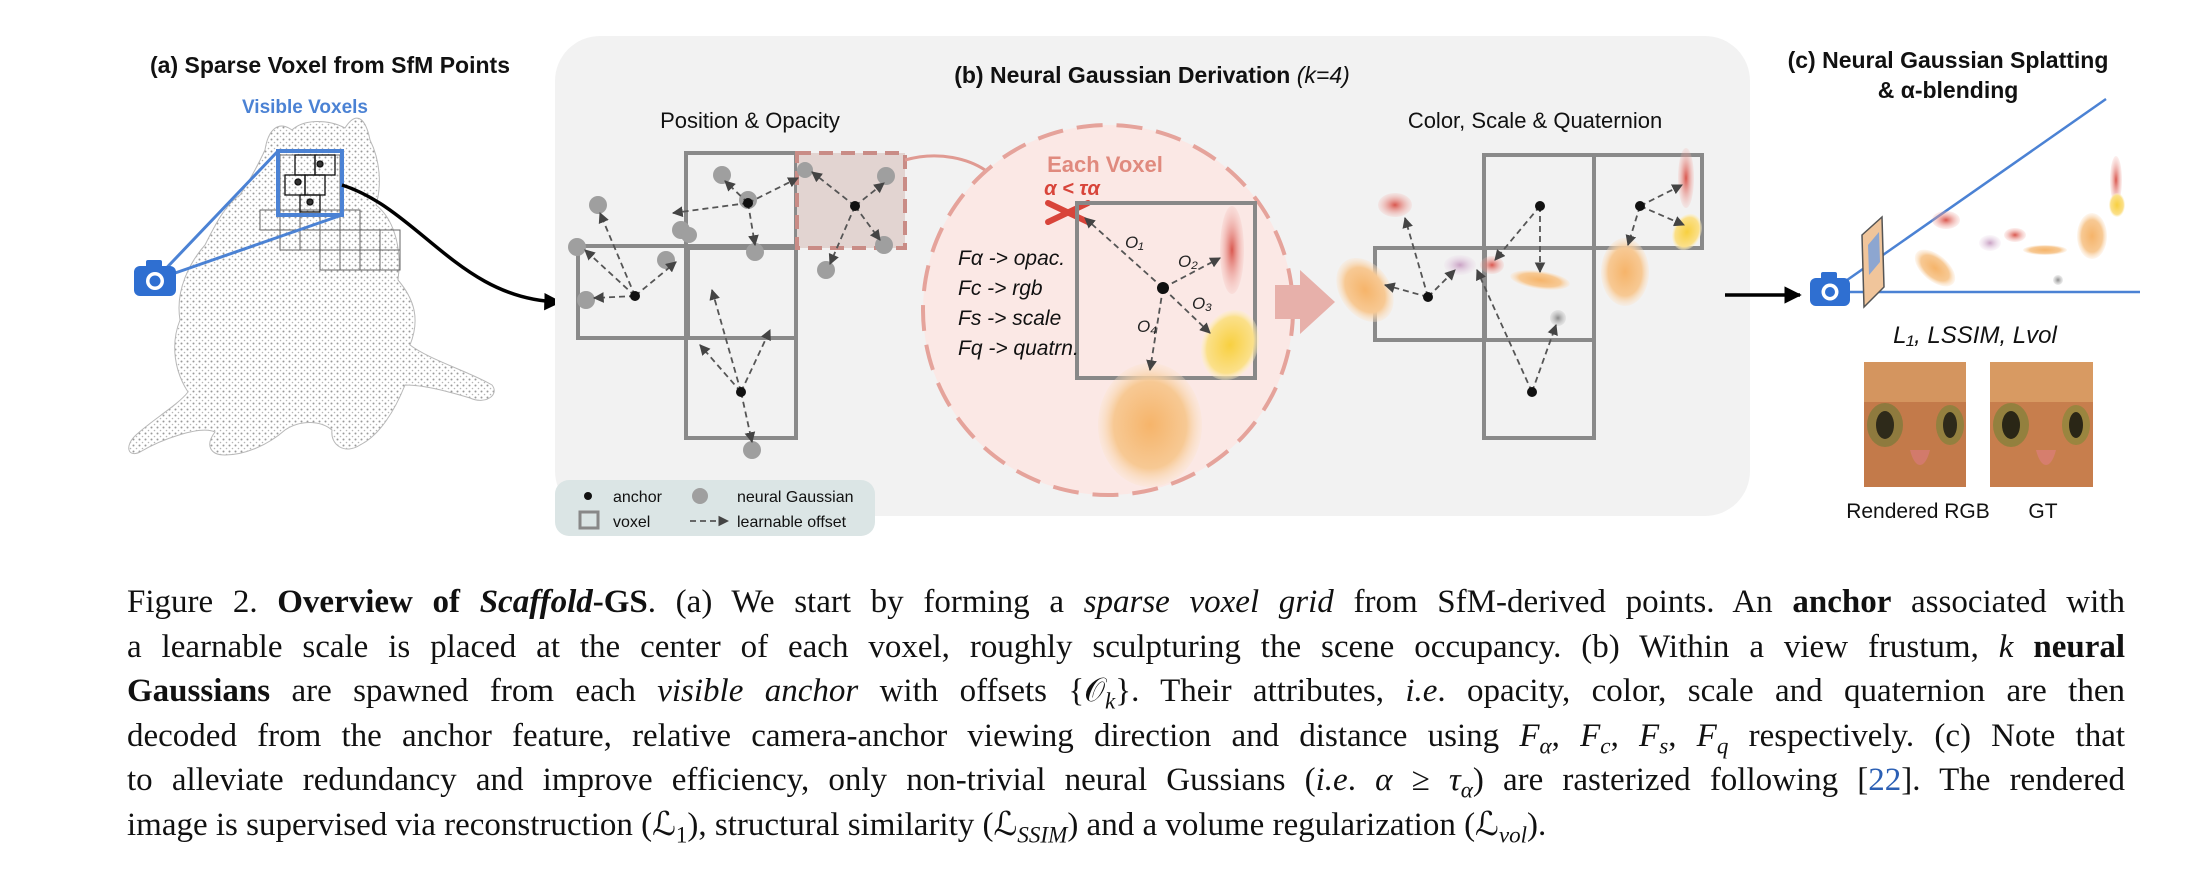 This screenshot has height=888, width=2202. I want to click on visible-voxels-label: Visible Voxels, so click(305, 107).